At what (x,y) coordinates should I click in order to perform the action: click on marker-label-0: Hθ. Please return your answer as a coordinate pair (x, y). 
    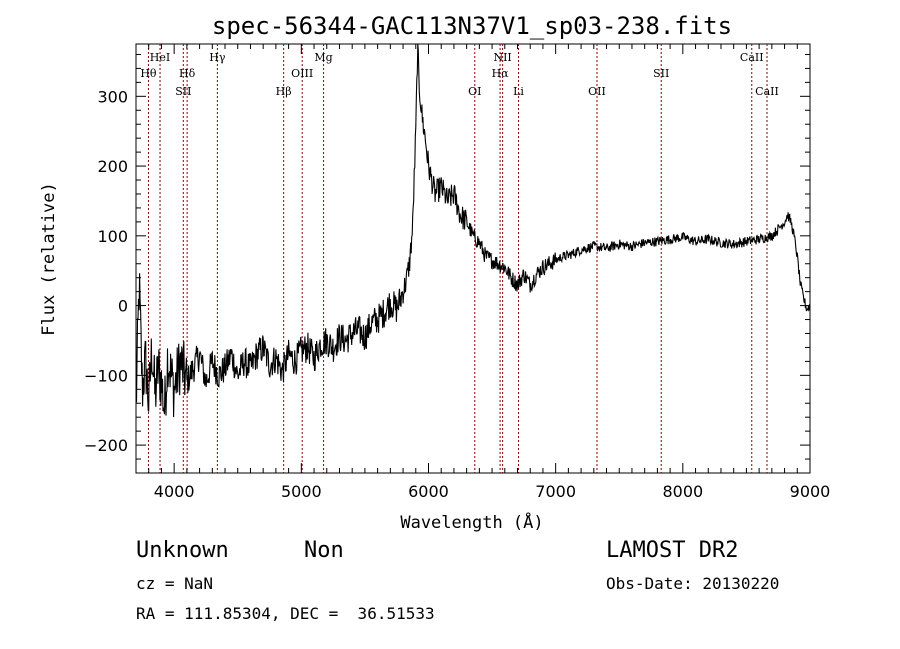
    Looking at the image, I should click on (148, 73).